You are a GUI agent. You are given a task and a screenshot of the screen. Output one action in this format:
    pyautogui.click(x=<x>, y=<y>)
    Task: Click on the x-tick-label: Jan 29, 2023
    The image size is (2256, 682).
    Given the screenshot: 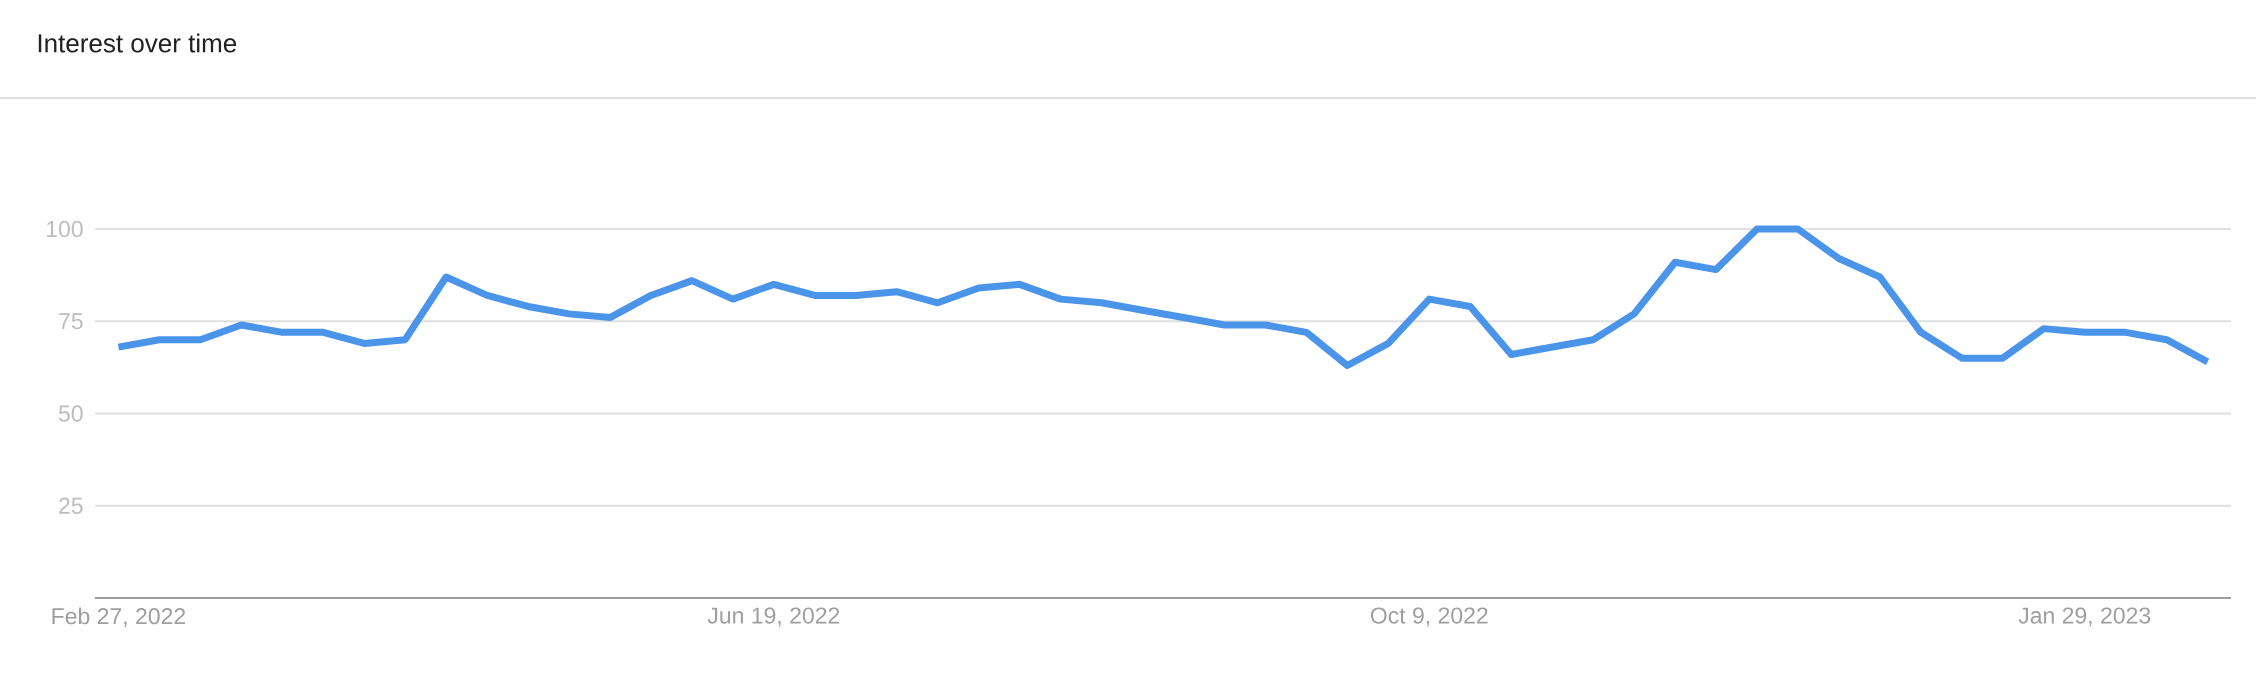 What is the action you would take?
    pyautogui.click(x=2084, y=617)
    